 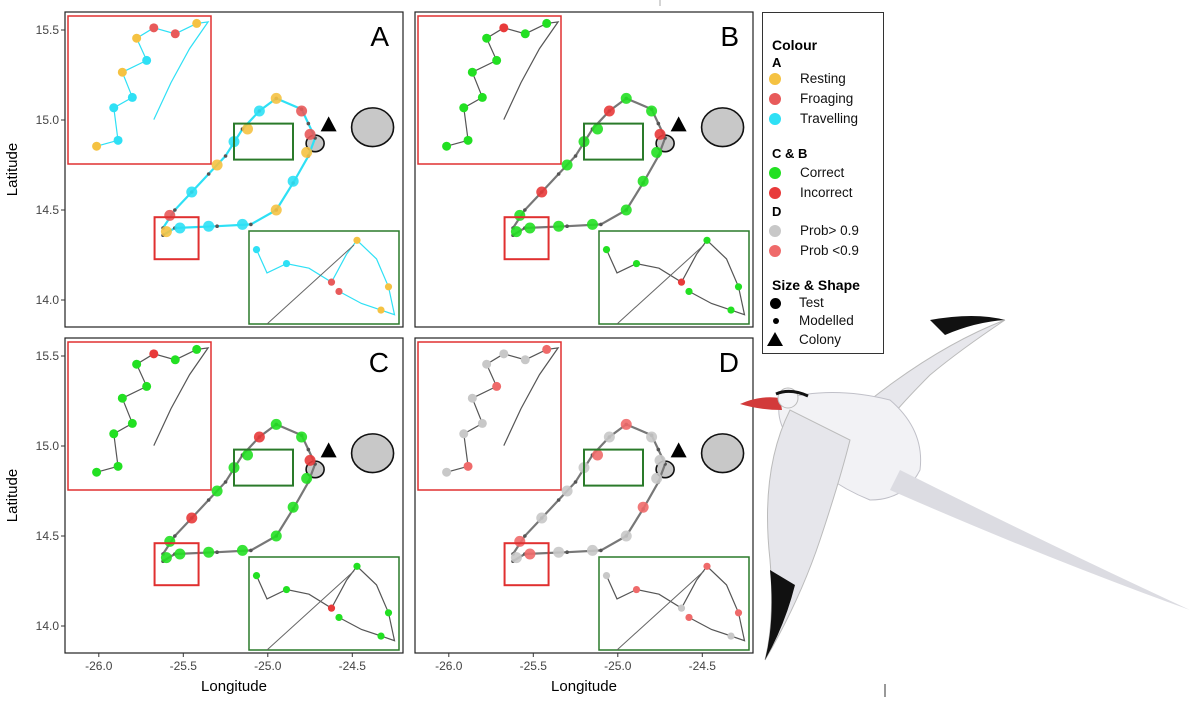 I want to click on panel-label: A, so click(x=379, y=36).